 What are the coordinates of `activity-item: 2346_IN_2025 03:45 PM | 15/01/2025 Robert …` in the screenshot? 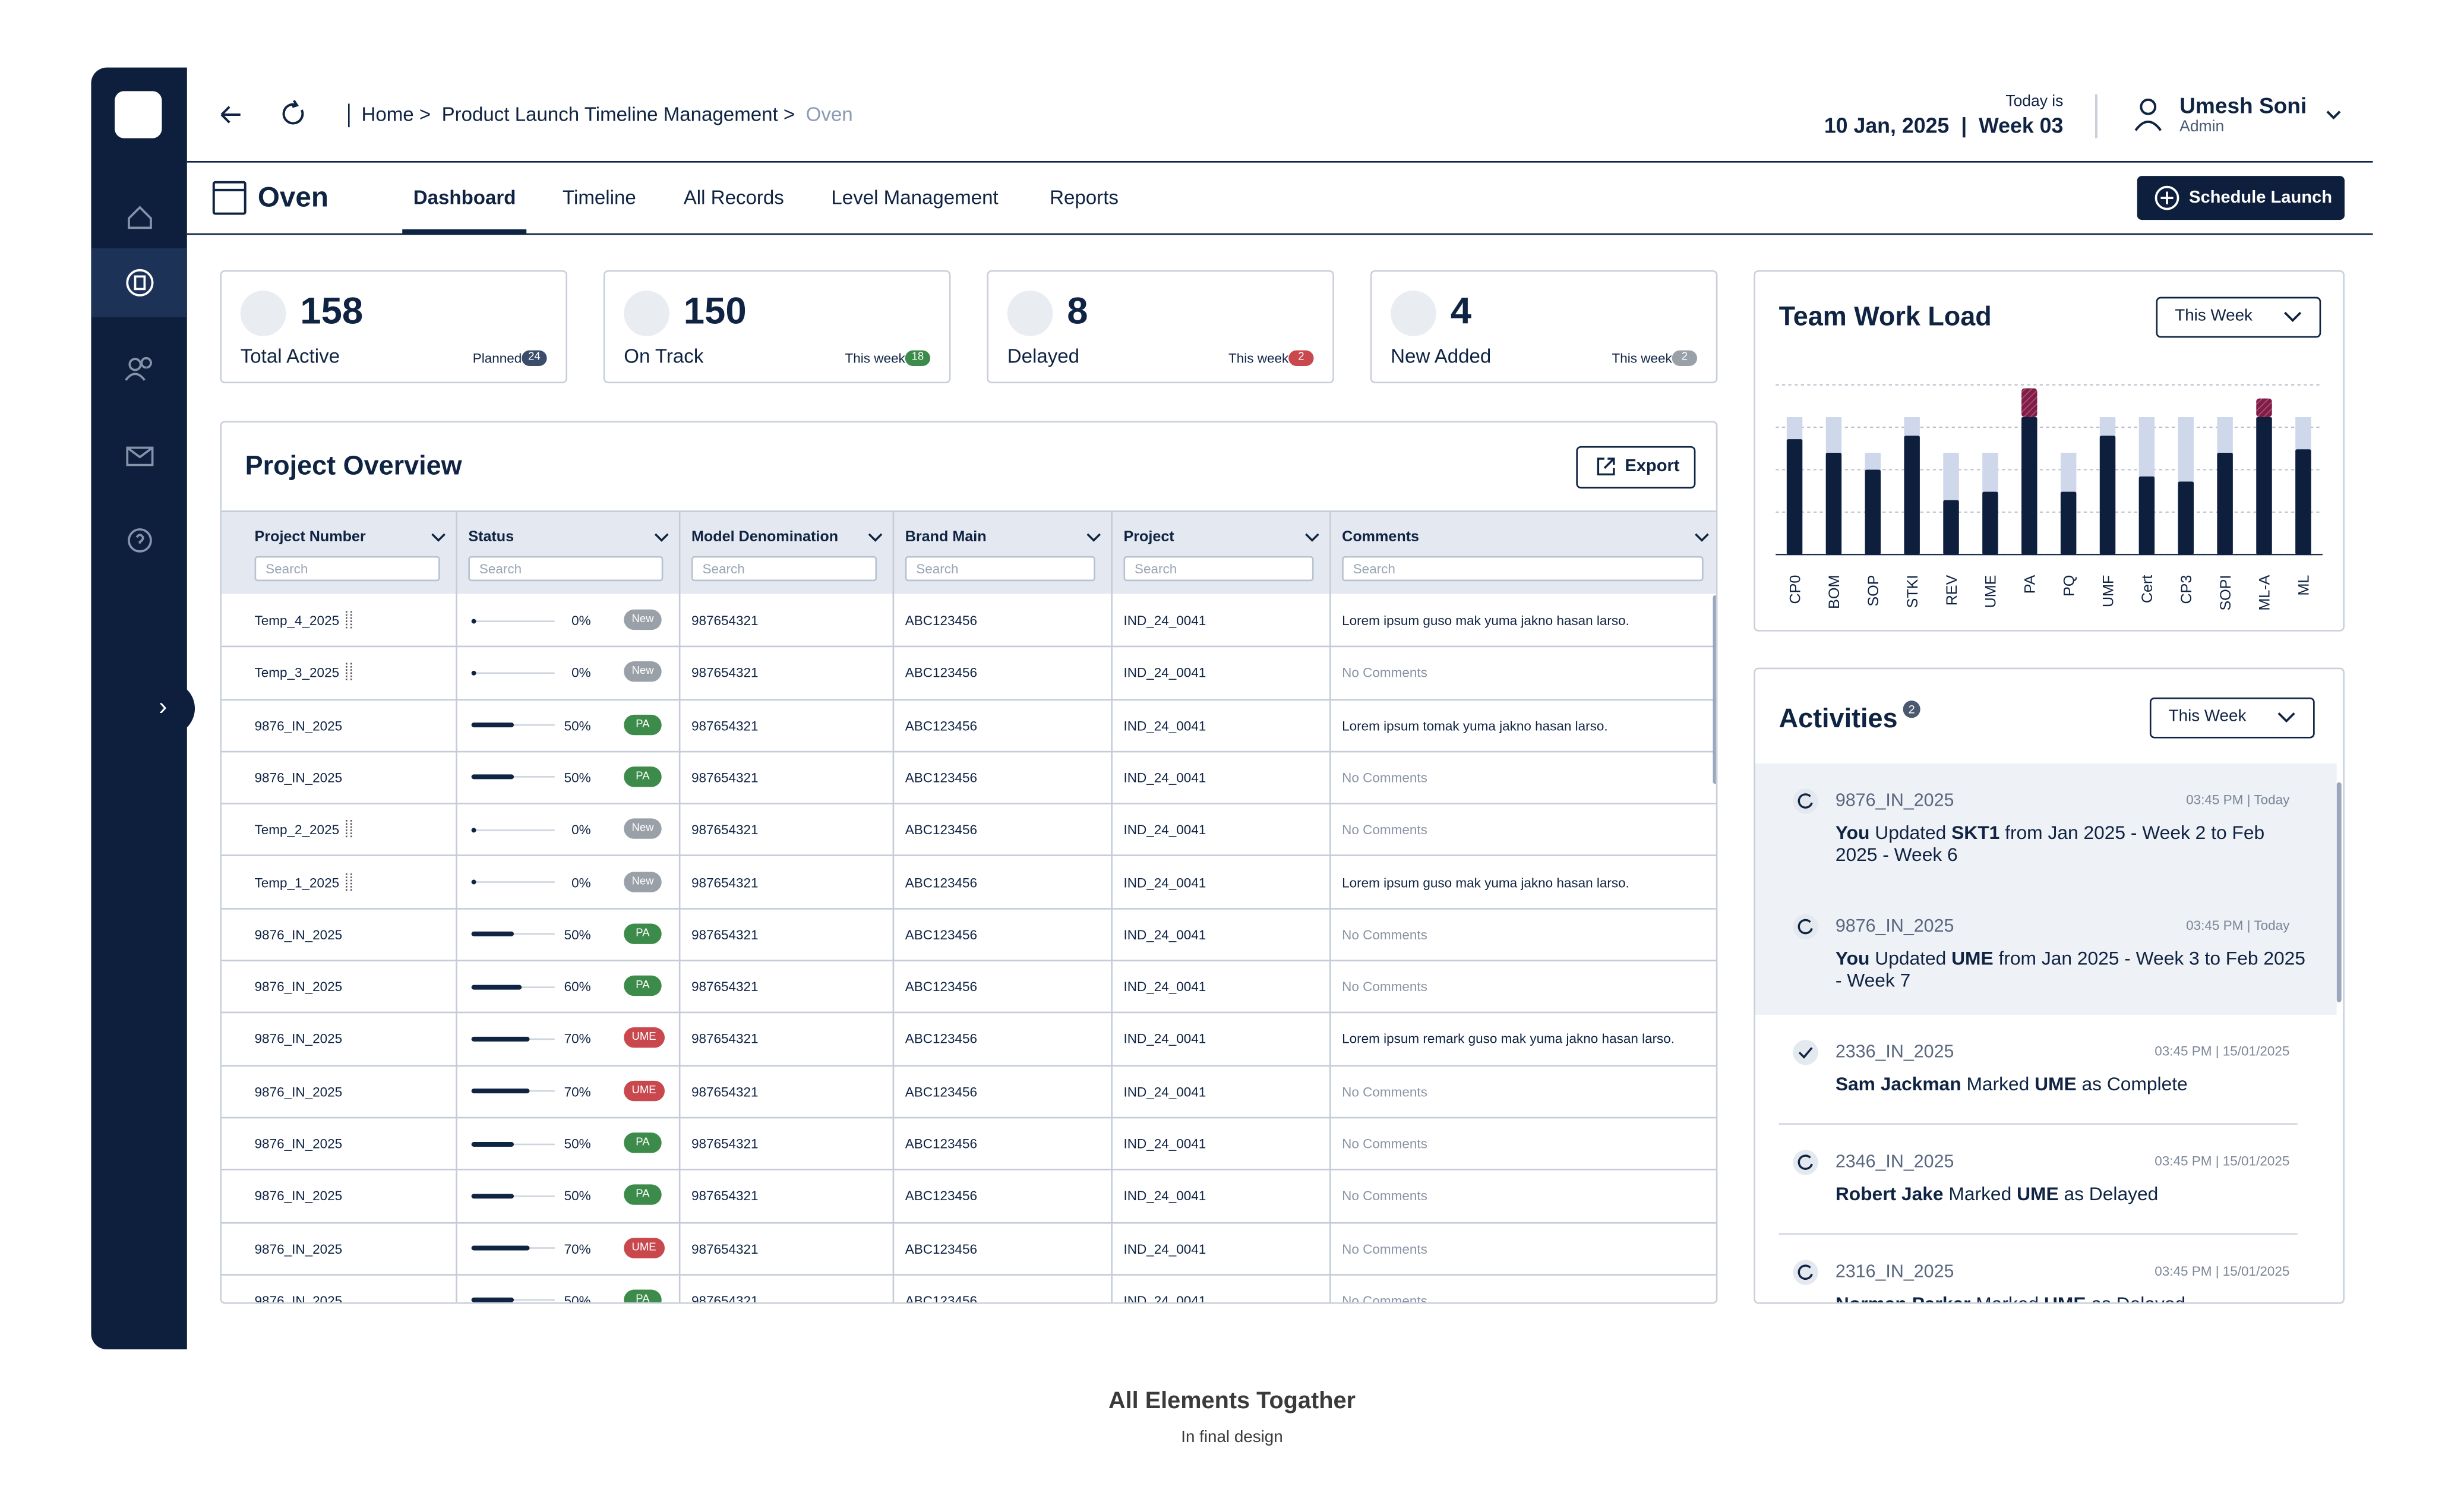 It's located at (2046, 1180).